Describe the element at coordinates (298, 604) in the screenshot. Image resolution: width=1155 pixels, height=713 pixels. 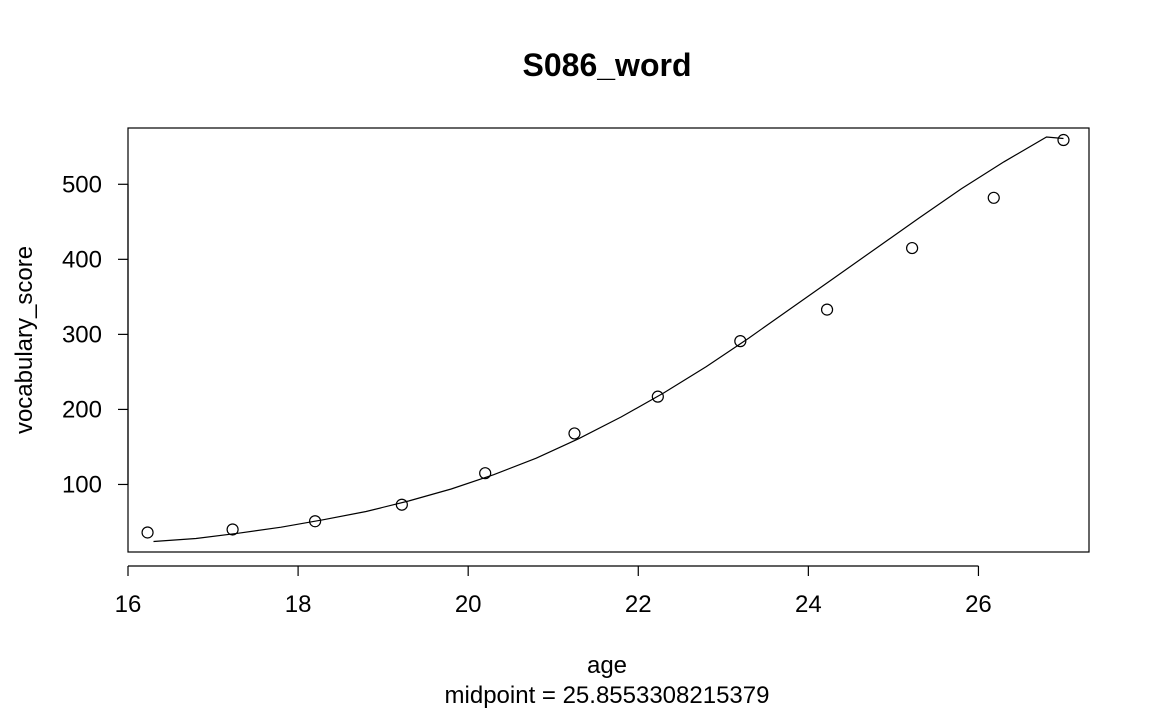
I see `x-tick-label: 18` at that location.